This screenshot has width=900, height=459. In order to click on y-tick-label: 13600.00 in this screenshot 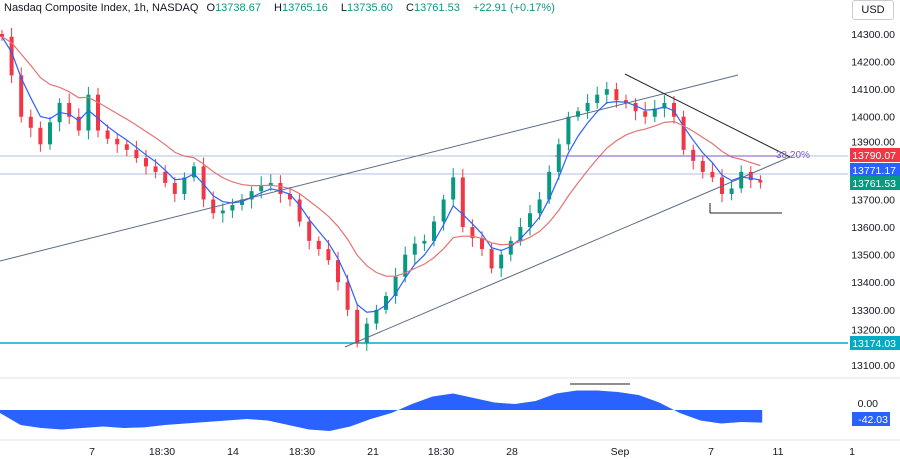, I will do `click(873, 228)`.